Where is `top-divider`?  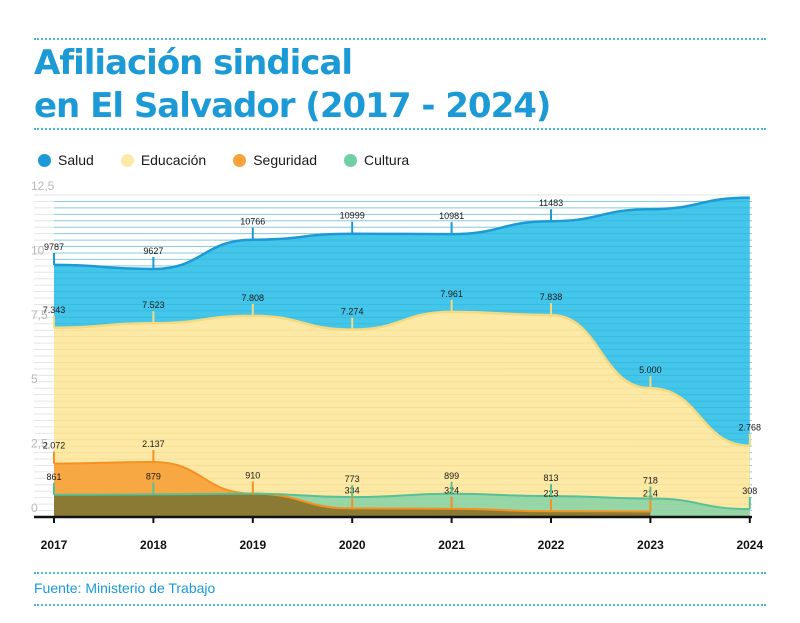
top-divider is located at coordinates (400, 39).